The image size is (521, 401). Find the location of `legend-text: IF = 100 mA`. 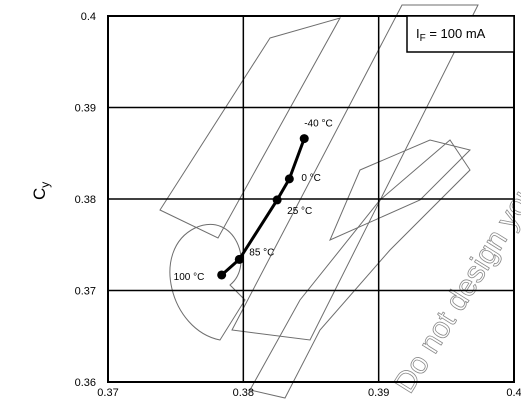

legend-text: IF = 100 mA is located at coordinates (451, 35).